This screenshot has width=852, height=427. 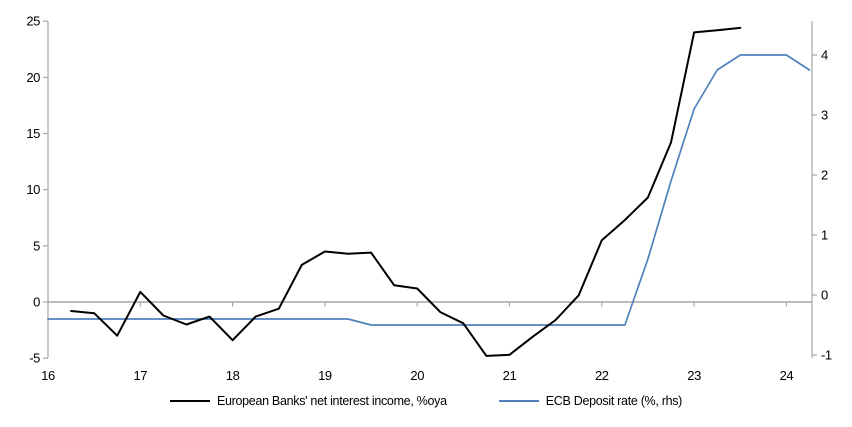 I want to click on left-axis-tick-label: 10, so click(x=33, y=189).